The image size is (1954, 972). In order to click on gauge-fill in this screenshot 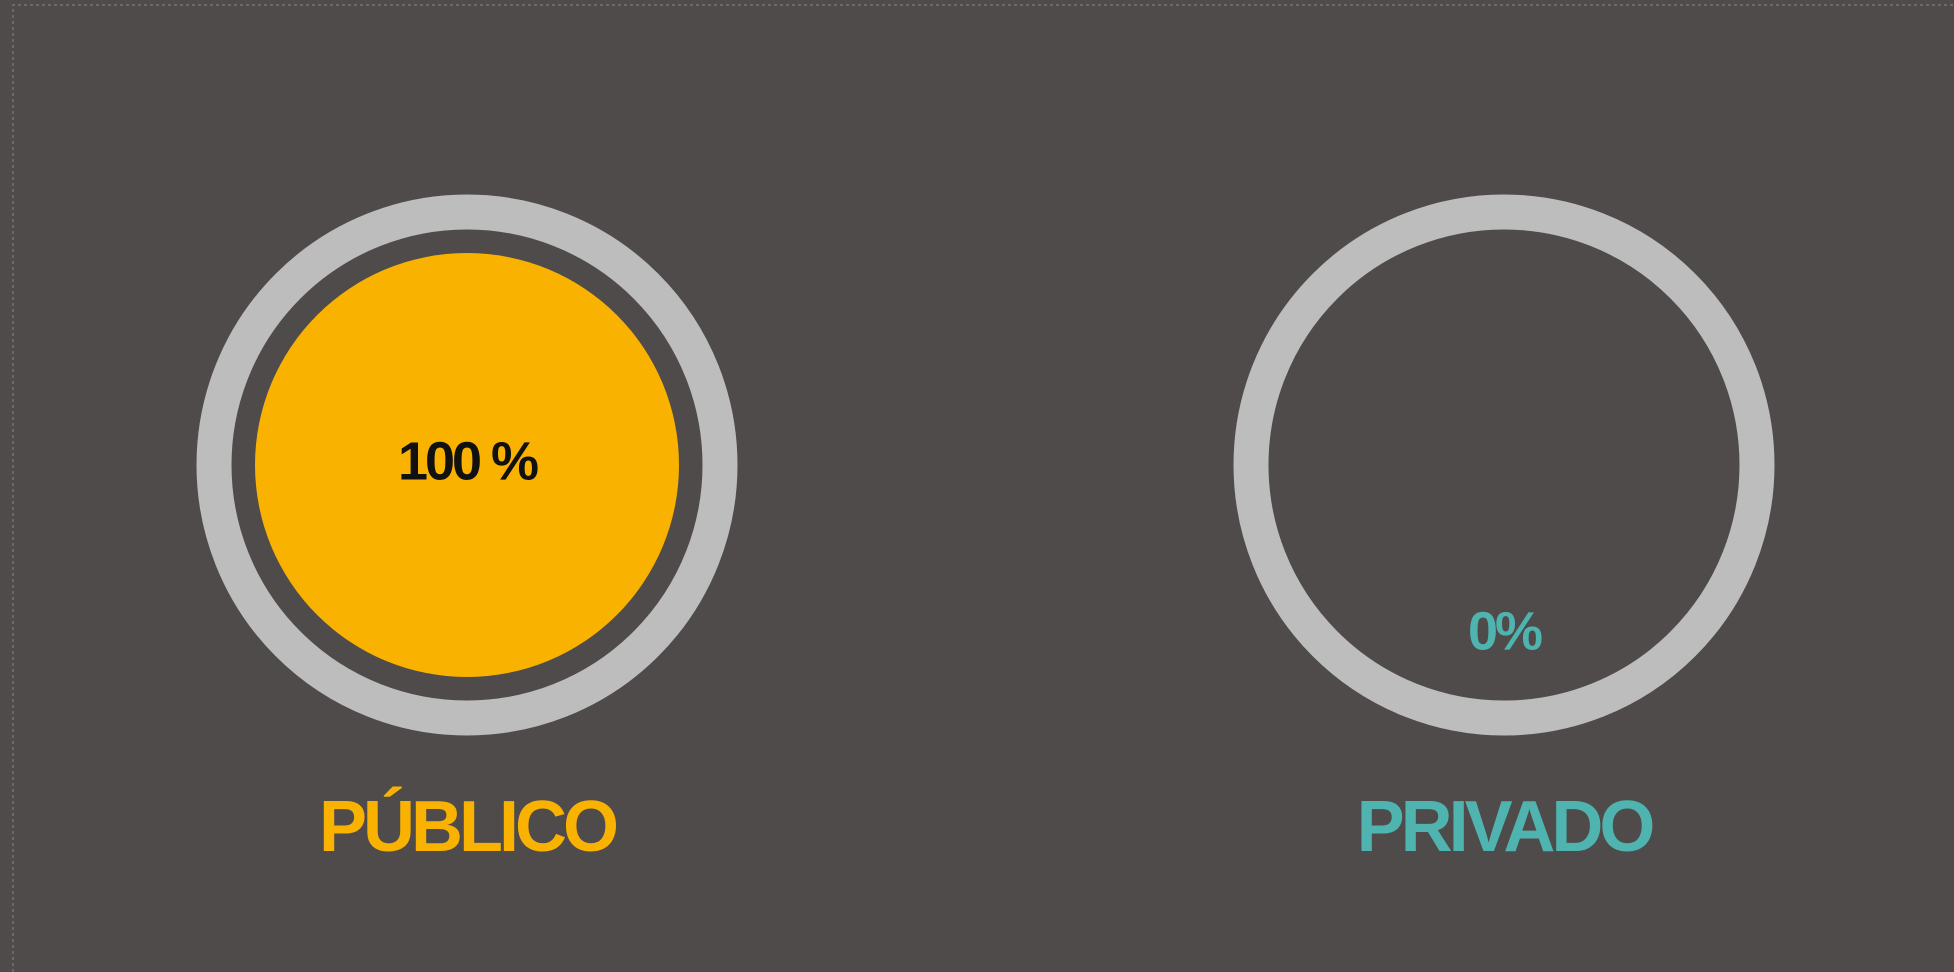, I will do `click(467, 465)`.